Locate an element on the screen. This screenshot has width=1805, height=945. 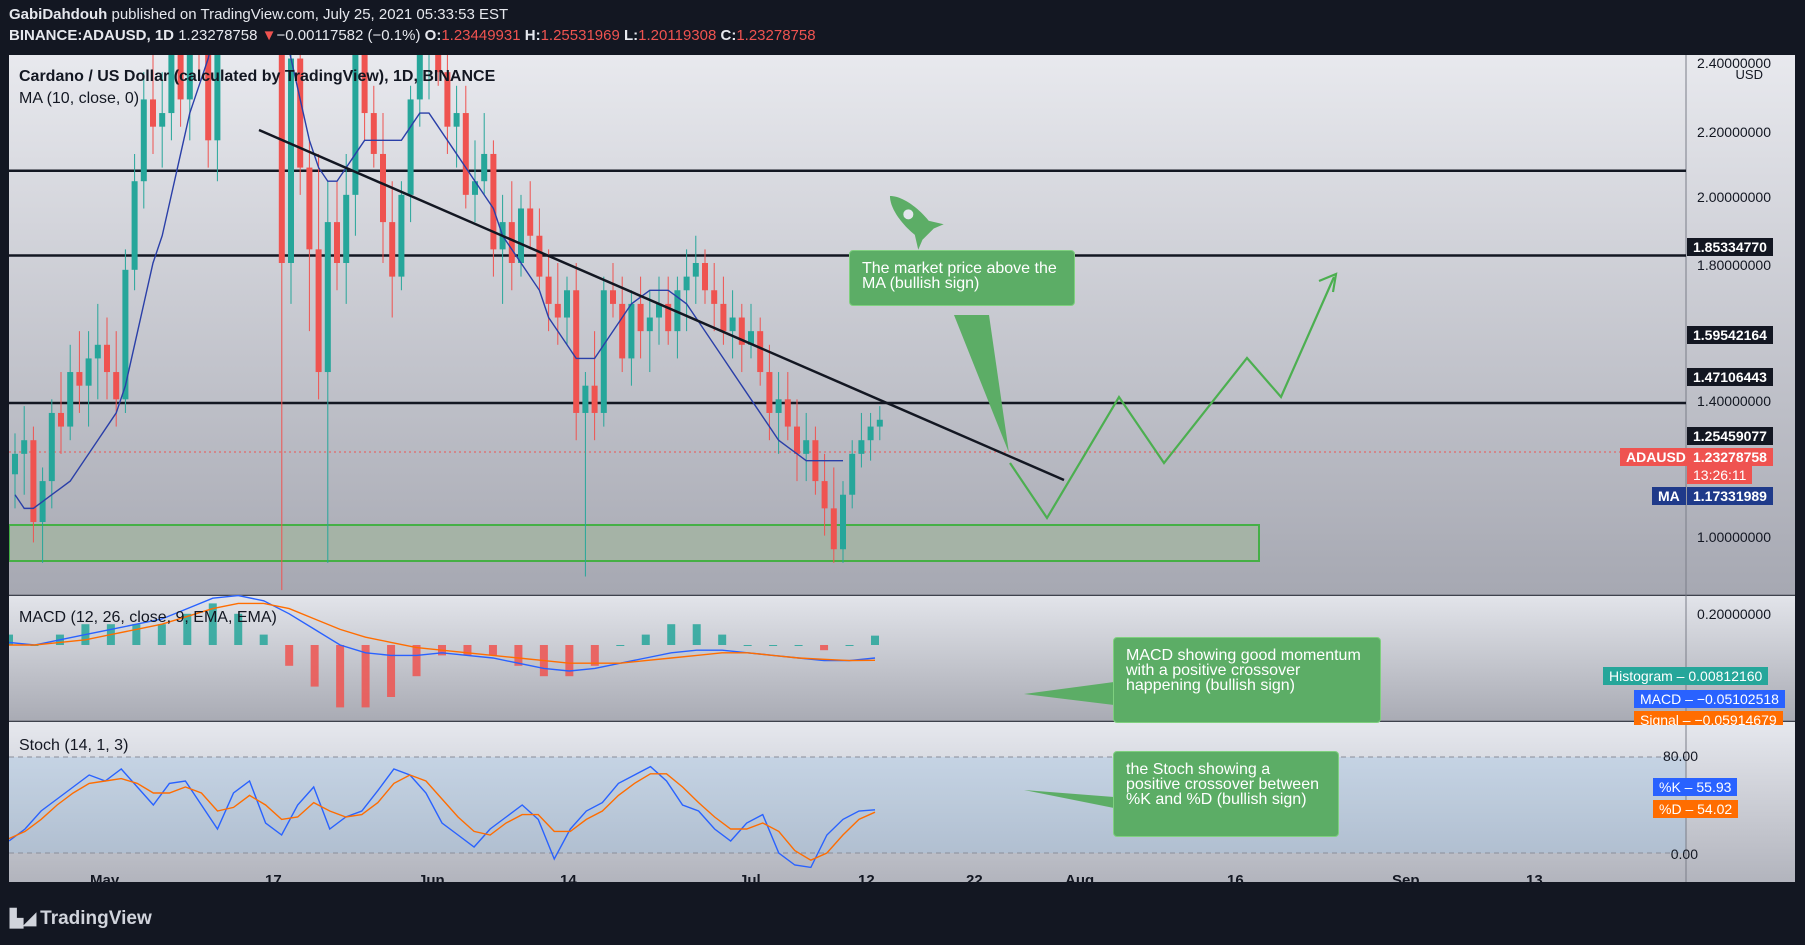
tradingview-logo: ▙◢ TradingView is located at coordinates (81, 919).